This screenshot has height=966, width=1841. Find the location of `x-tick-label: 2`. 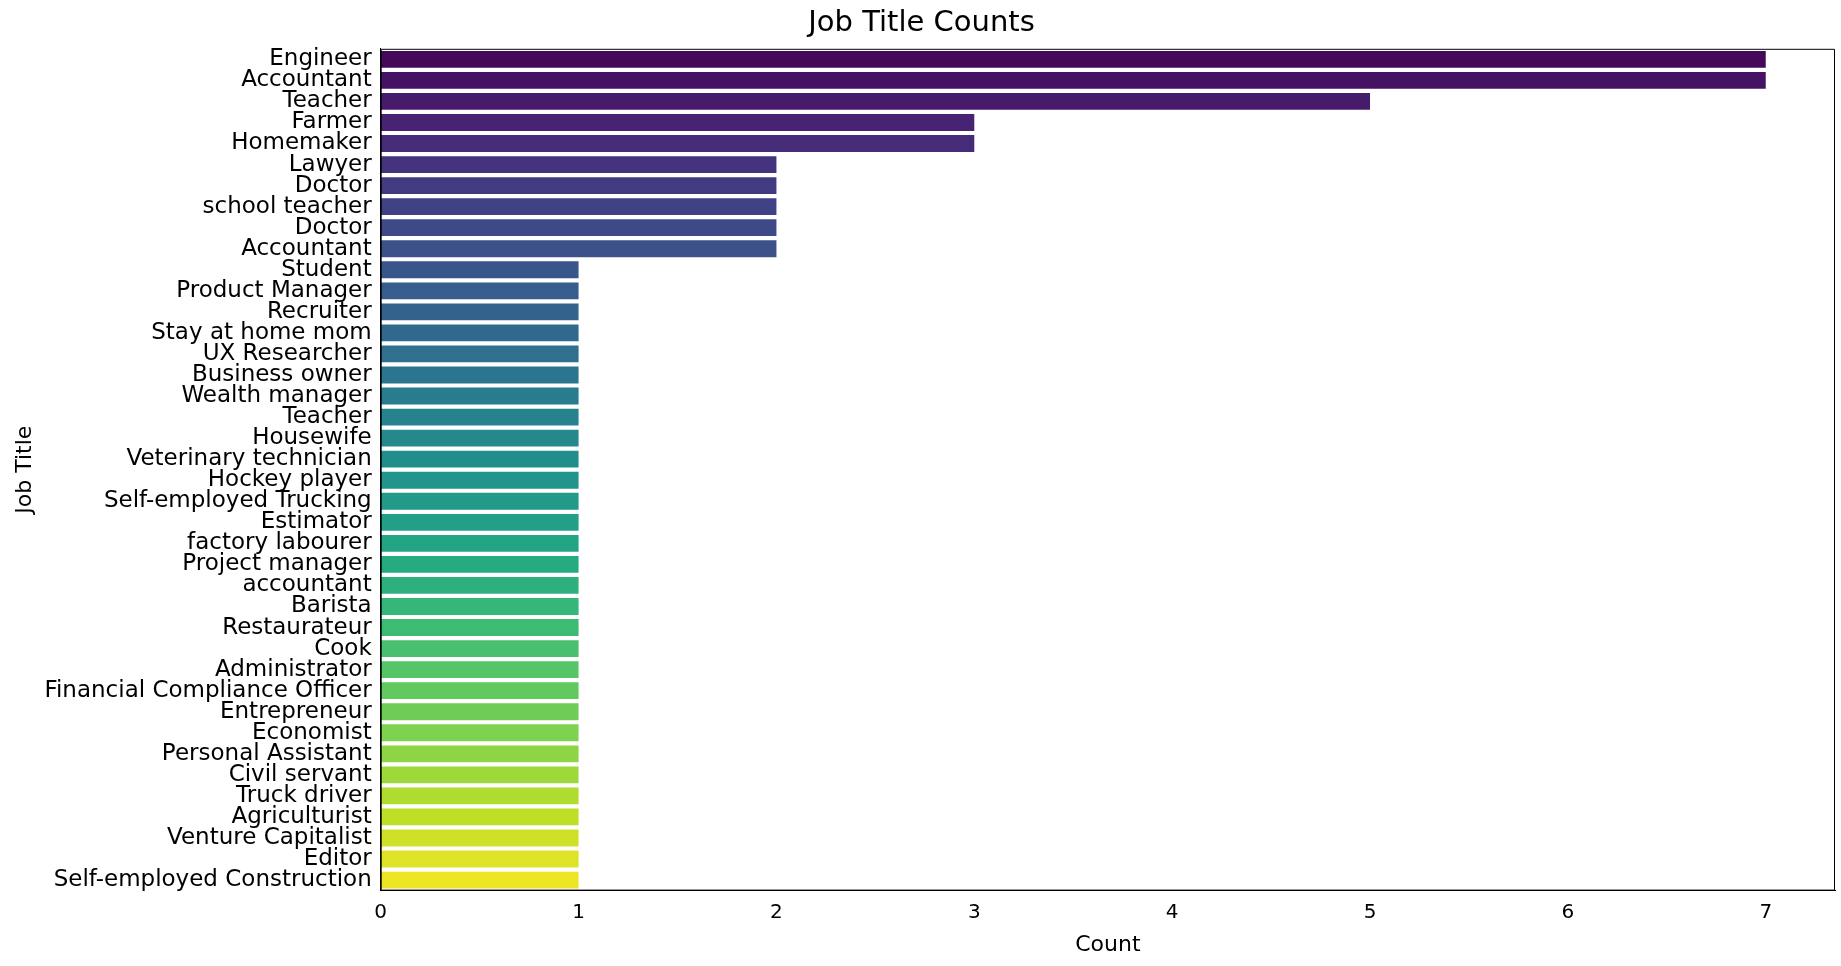

x-tick-label: 2 is located at coordinates (776, 910).